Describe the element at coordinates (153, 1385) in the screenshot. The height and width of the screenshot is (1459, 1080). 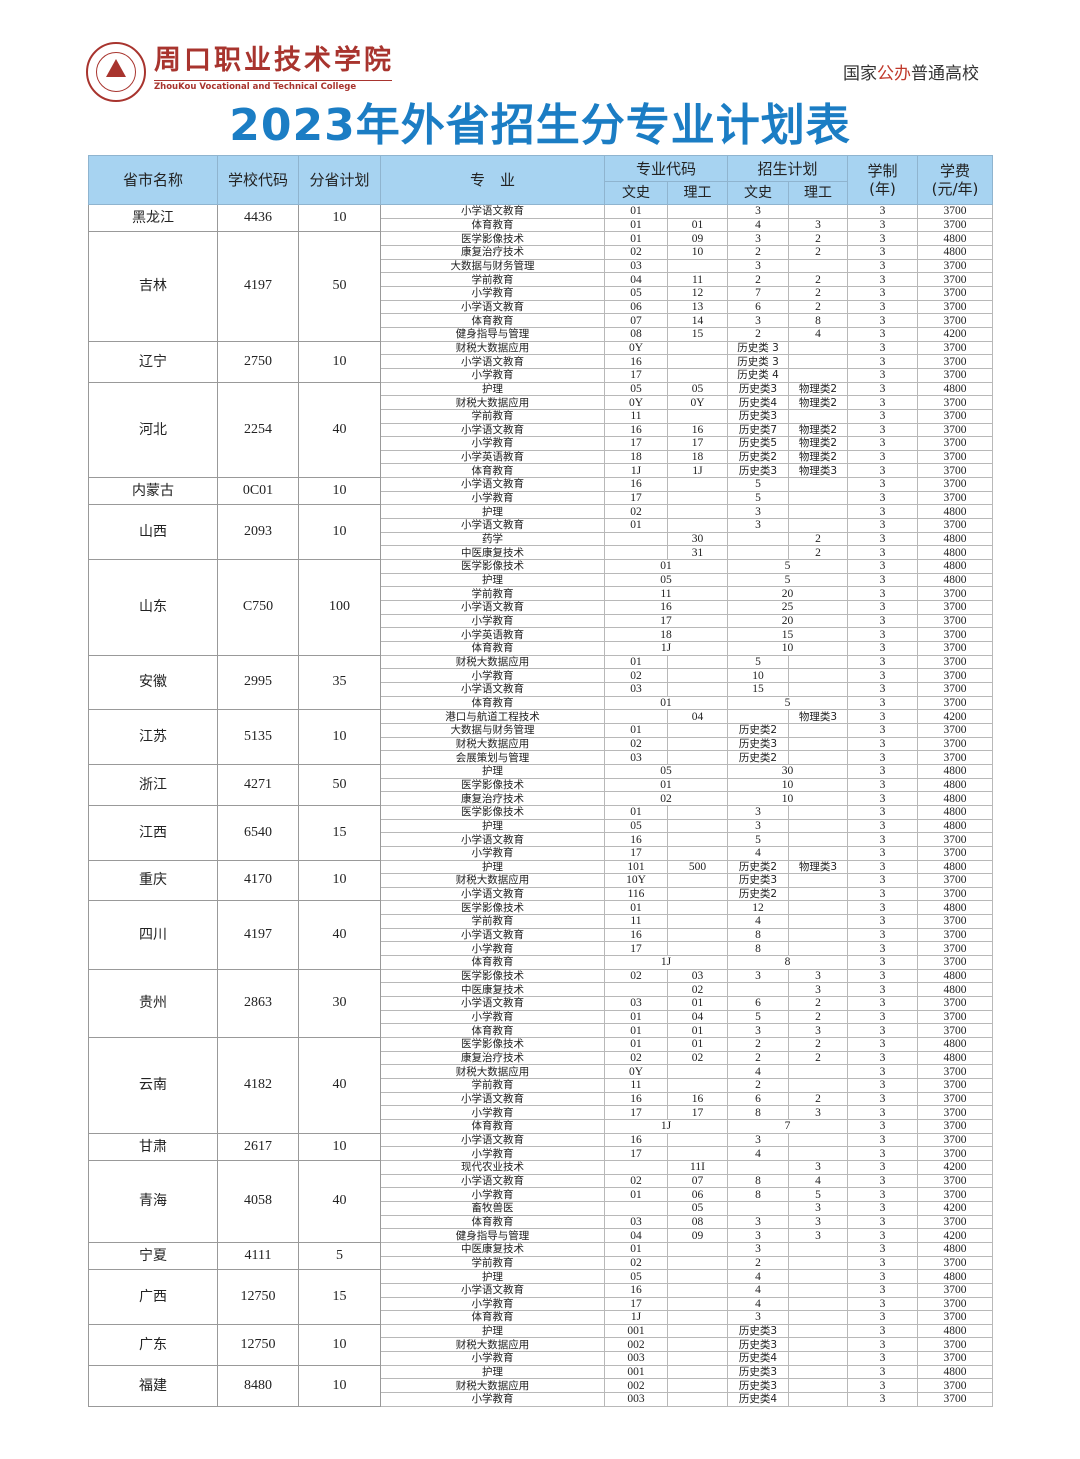
I see `province-name: 福建` at that location.